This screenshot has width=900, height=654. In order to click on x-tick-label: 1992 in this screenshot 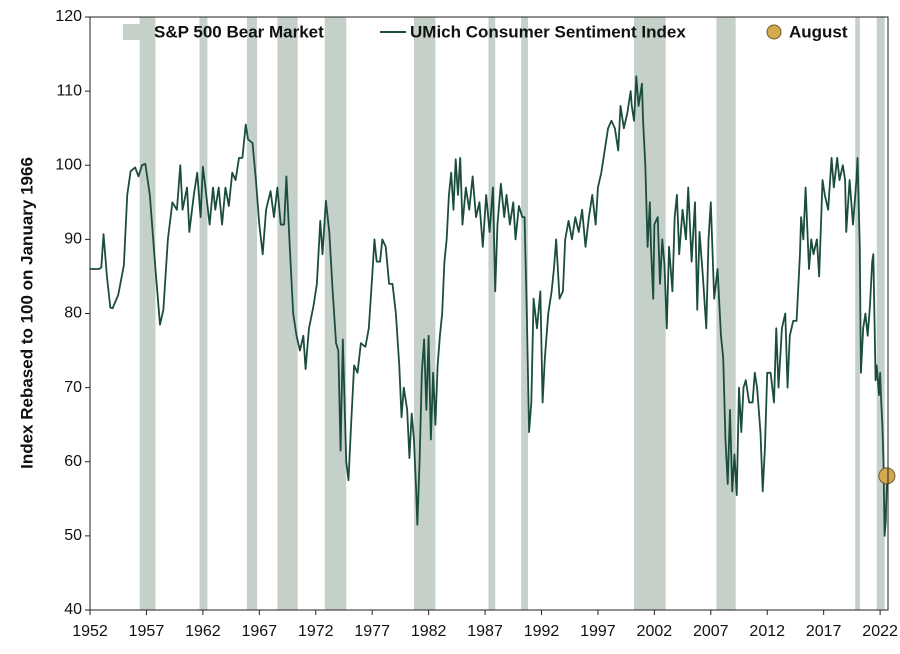, I will do `click(542, 631)`.